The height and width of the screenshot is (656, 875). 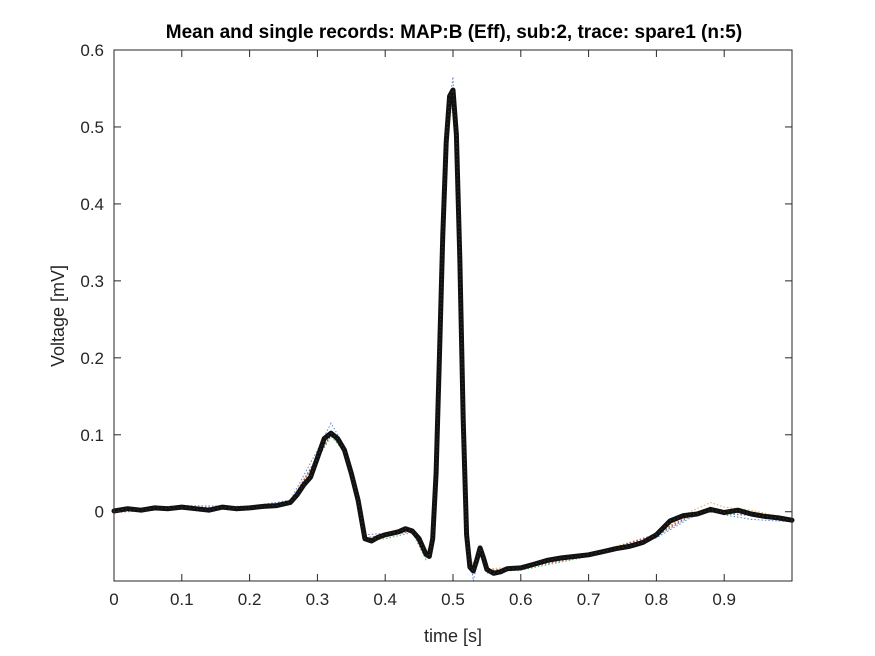 What do you see at coordinates (318, 599) in the screenshot?
I see `x-tick-label: 0.3` at bounding box center [318, 599].